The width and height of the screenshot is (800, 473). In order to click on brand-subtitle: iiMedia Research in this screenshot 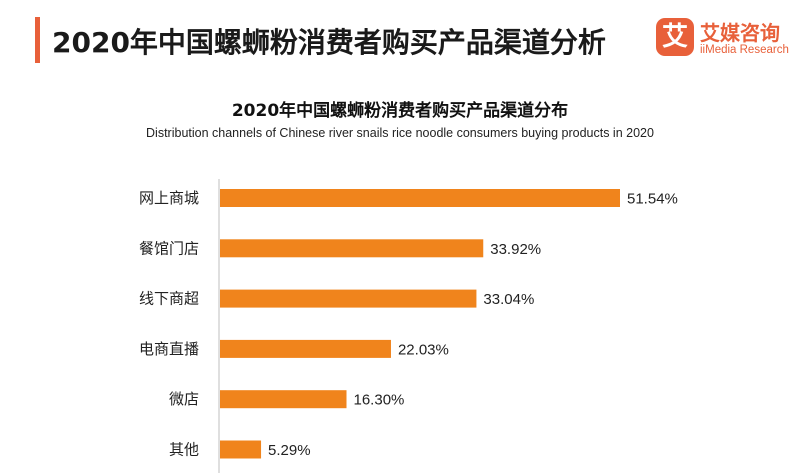, I will do `click(744, 50)`.